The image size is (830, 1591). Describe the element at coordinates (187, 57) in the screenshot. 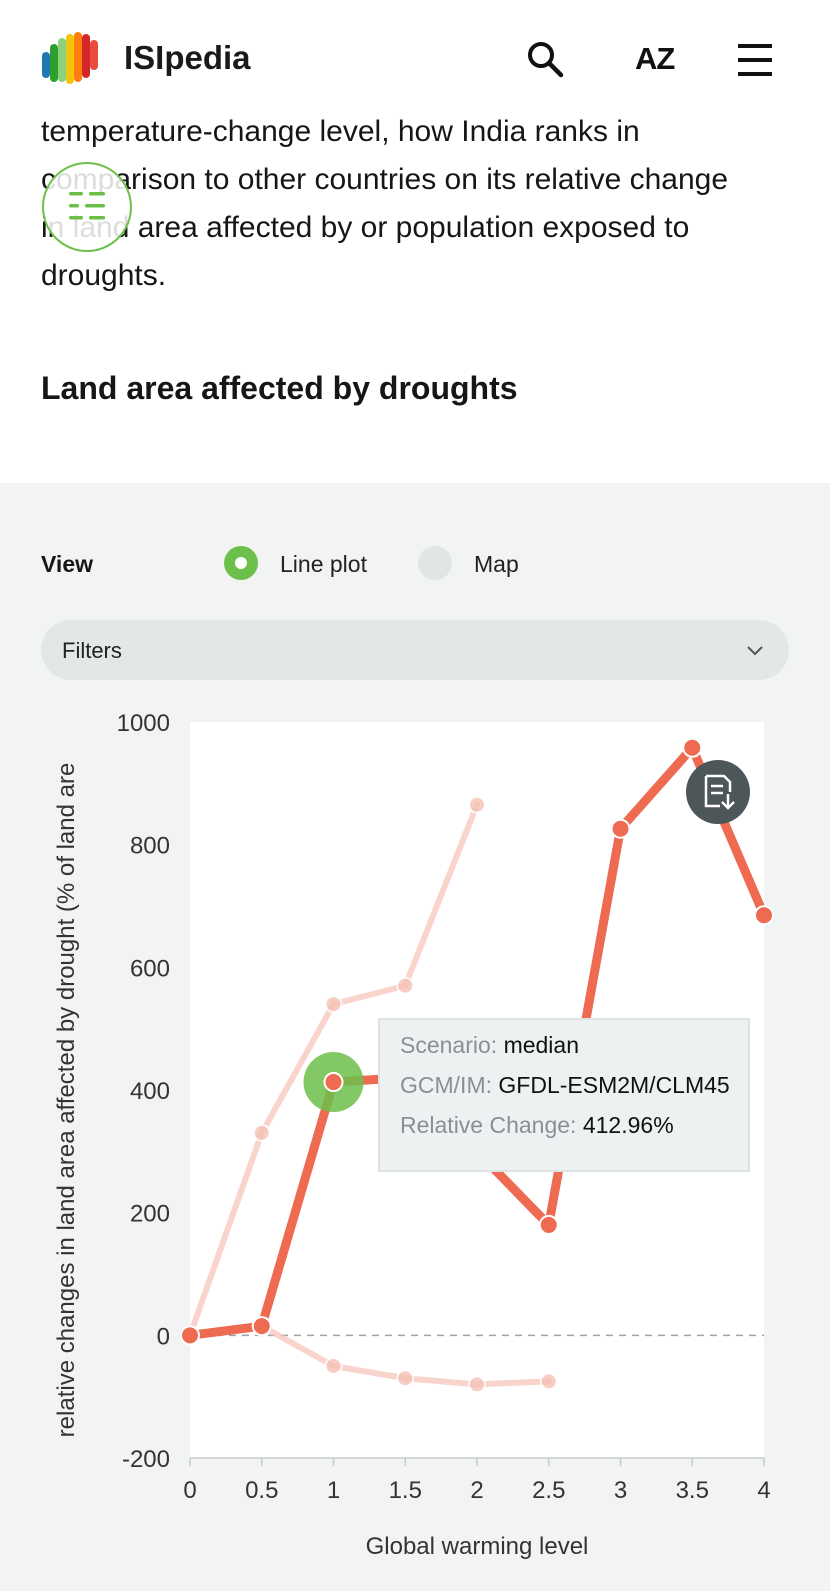

I see `brand-name: ISIpedia` at that location.